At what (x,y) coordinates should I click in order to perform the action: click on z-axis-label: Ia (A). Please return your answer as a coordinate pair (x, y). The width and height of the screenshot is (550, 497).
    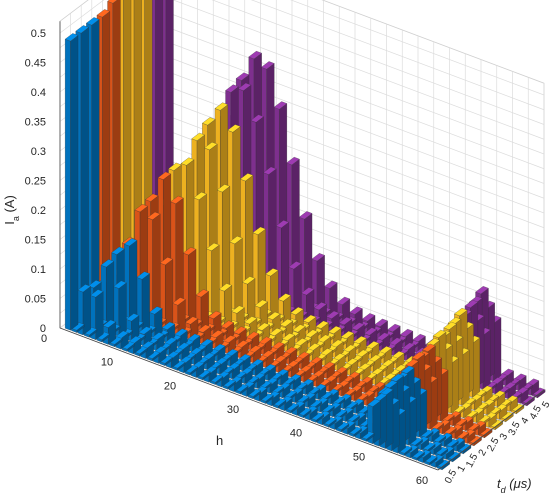
    Looking at the image, I should click on (11, 210).